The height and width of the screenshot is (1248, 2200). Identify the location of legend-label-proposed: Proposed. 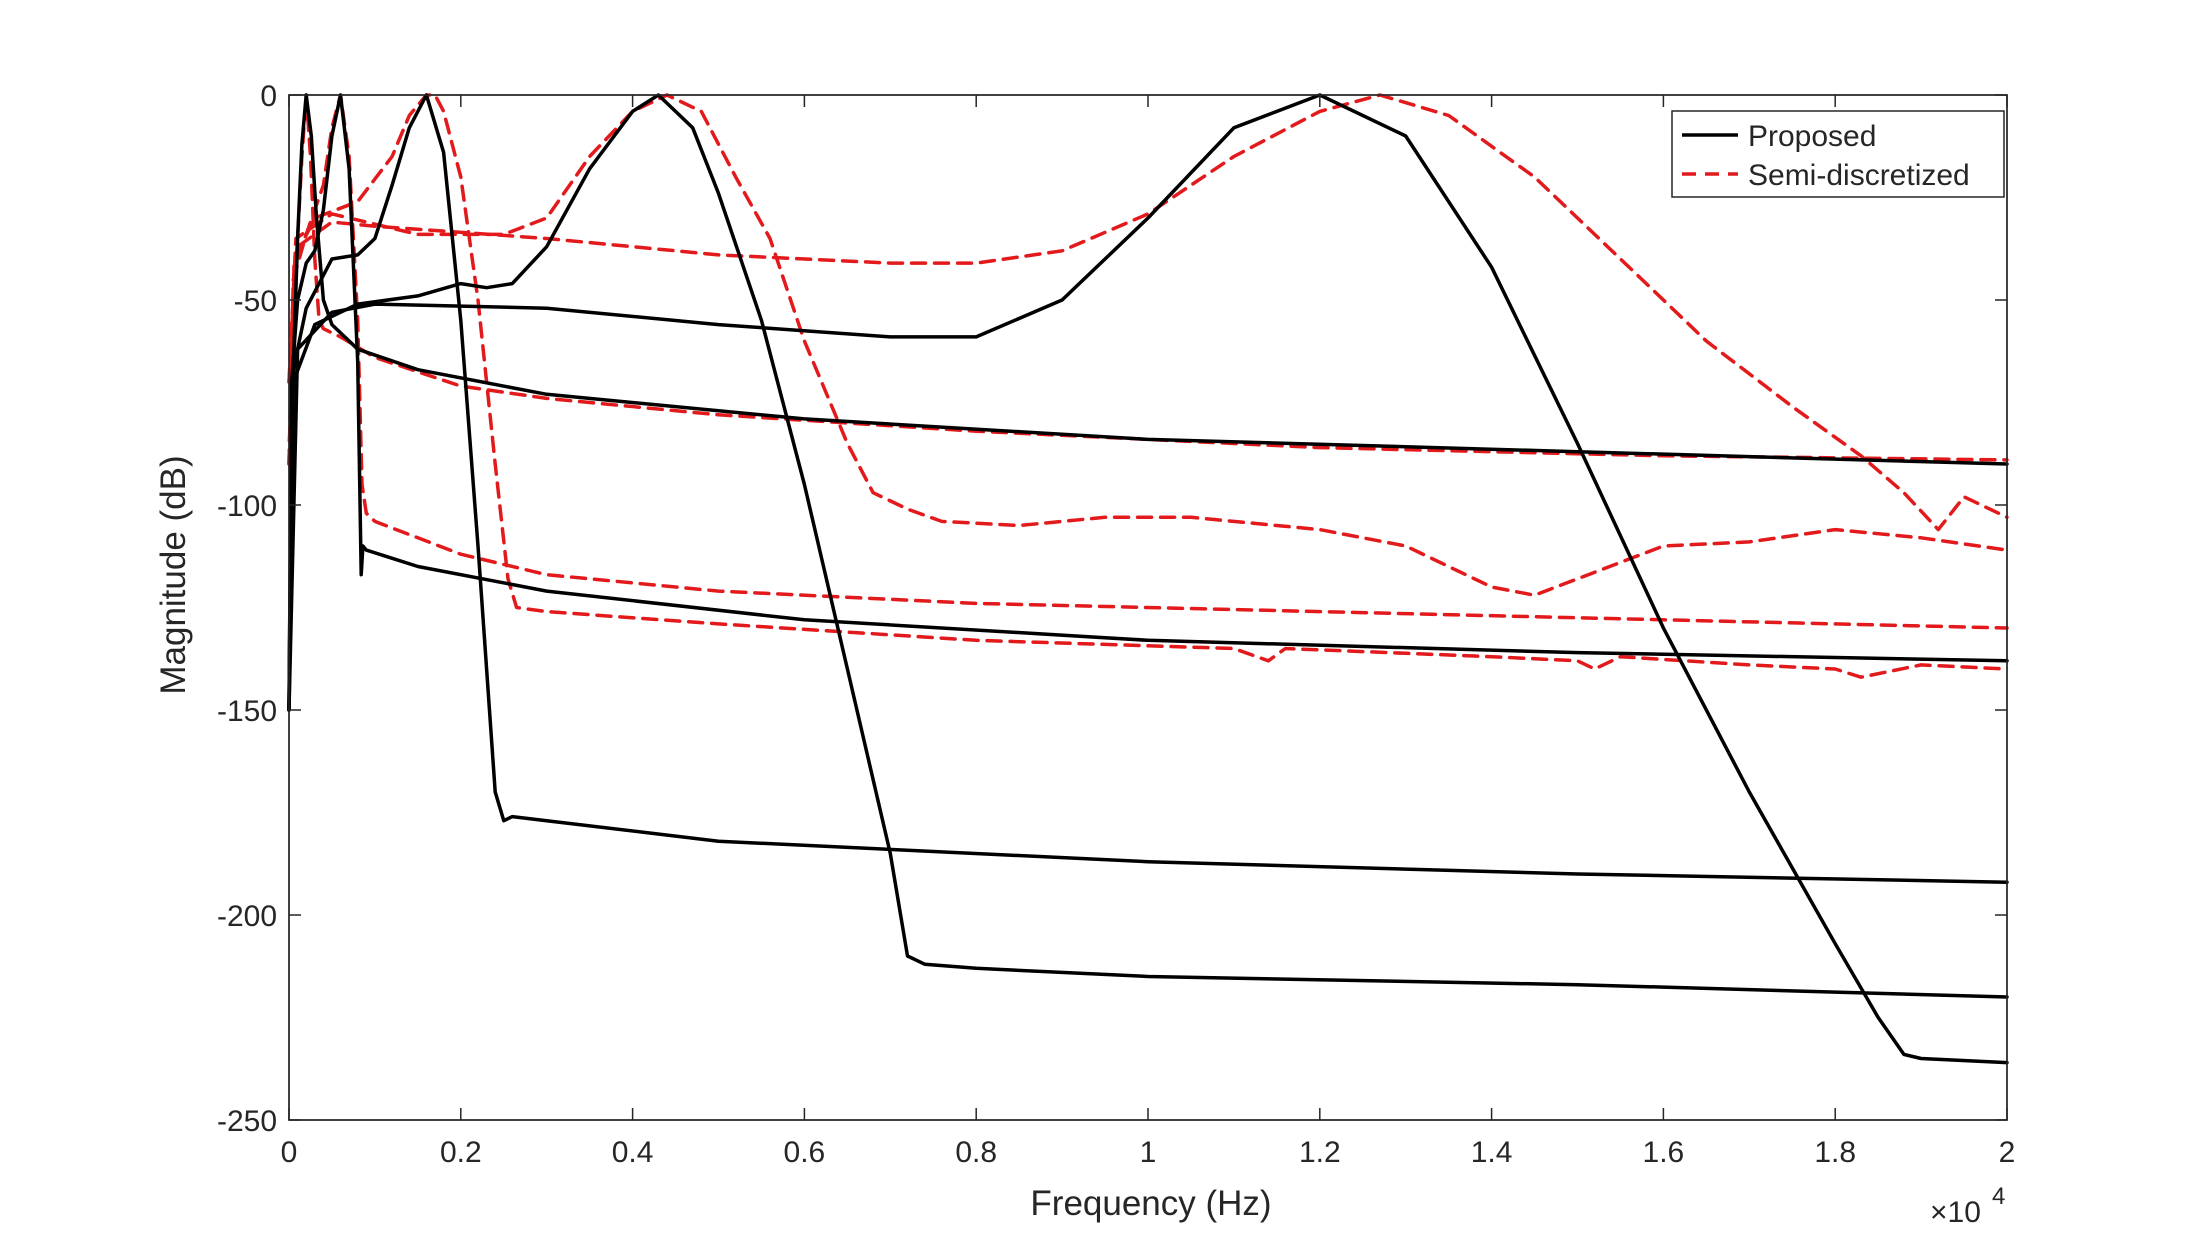
(1812, 136).